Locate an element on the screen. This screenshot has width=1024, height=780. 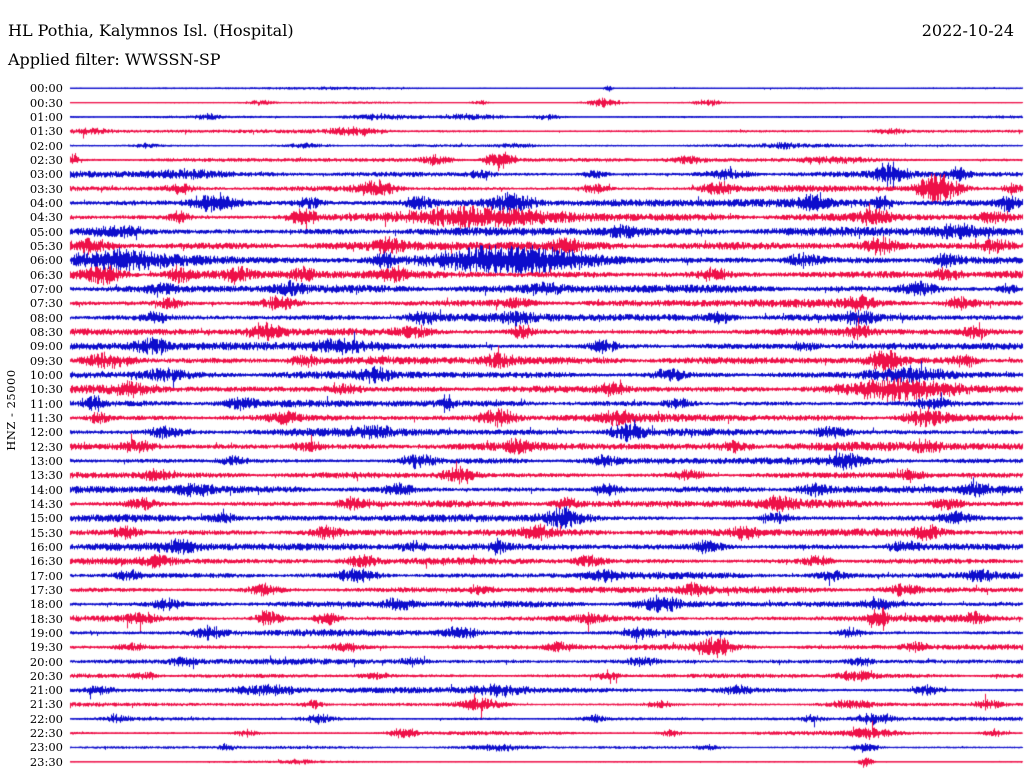
time-label: 21:00 is located at coordinates (46, 690).